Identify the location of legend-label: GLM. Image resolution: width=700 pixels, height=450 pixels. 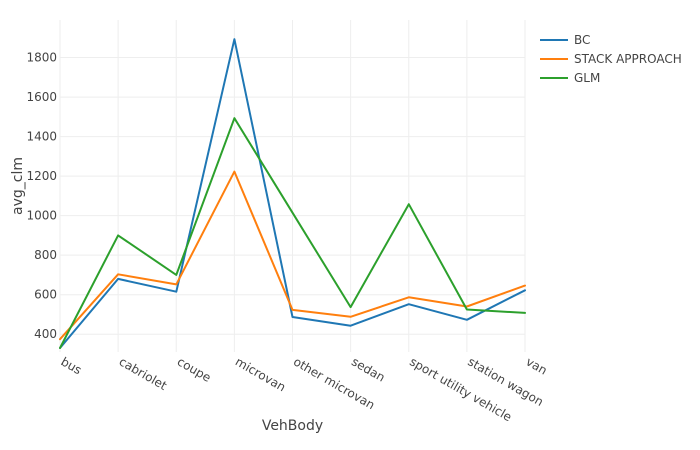
(587, 78).